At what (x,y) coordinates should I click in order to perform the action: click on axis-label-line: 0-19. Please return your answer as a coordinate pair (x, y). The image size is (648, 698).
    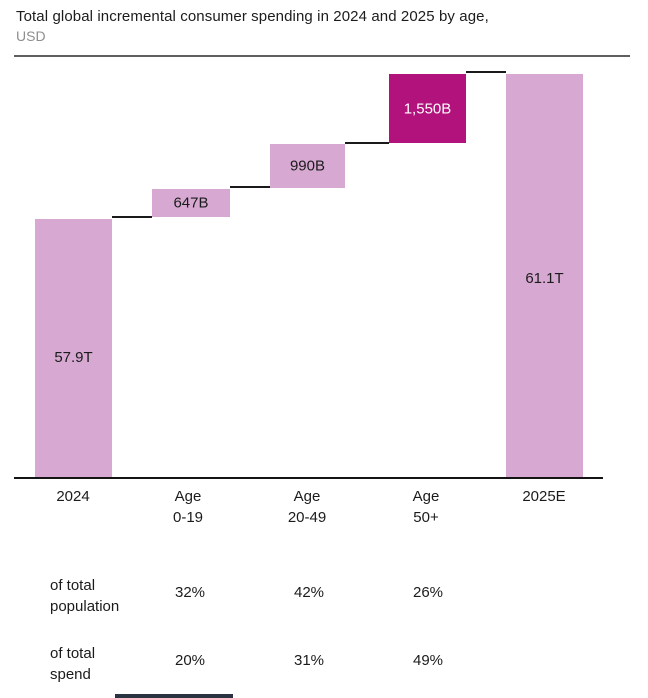
    Looking at the image, I should click on (188, 517).